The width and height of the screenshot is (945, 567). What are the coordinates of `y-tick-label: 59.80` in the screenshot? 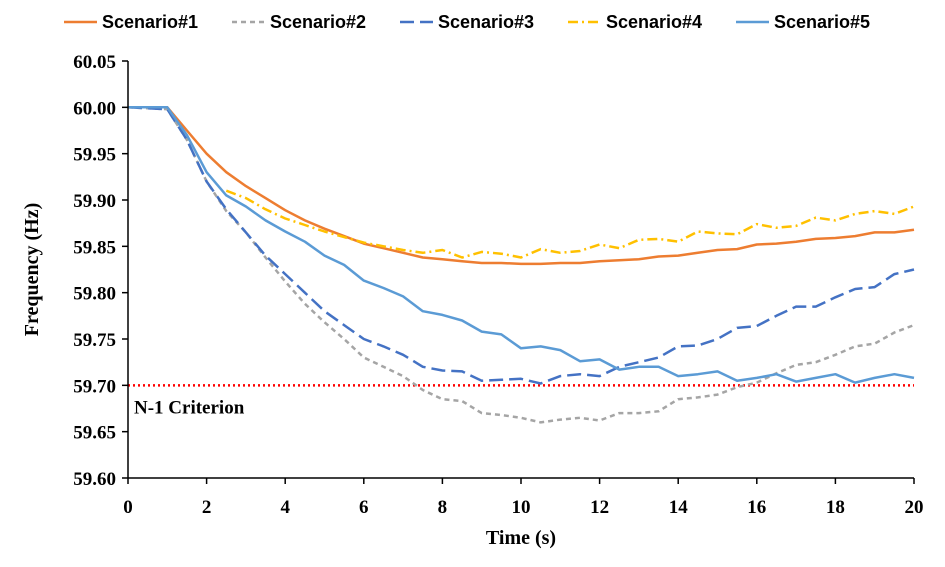 It's located at (94, 294).